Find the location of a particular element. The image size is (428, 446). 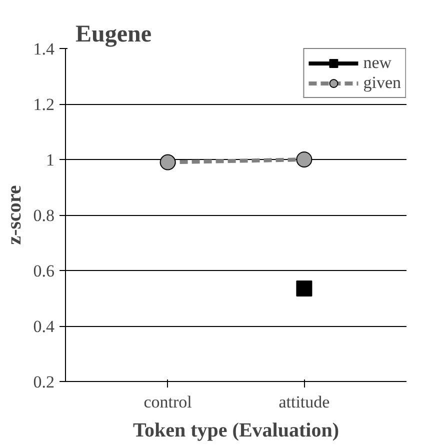

x-tick-label: control is located at coordinates (168, 402).